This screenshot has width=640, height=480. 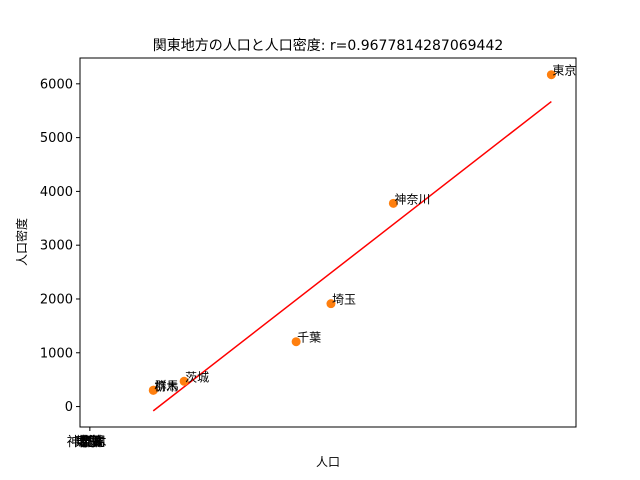 I want to click on y-tick-label: 6000, so click(x=56, y=84).